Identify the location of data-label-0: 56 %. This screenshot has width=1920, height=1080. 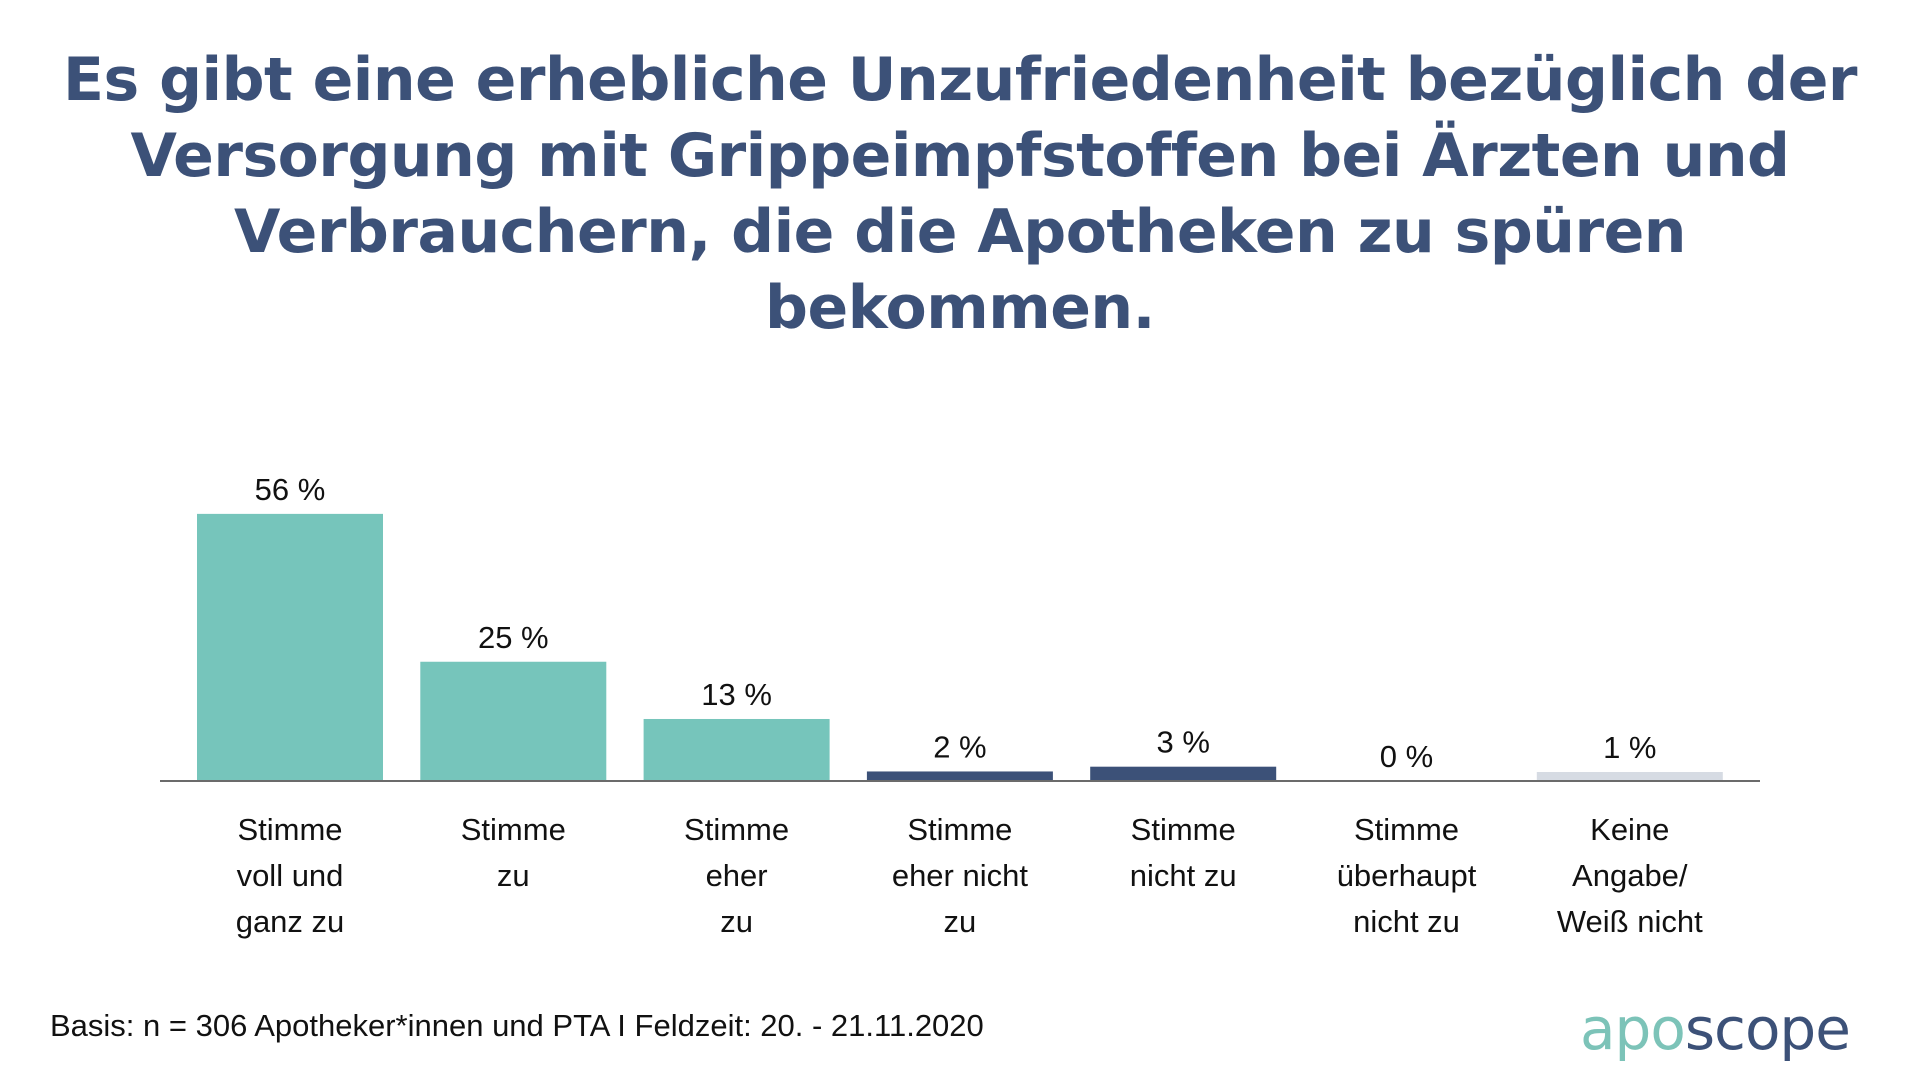
(290, 489).